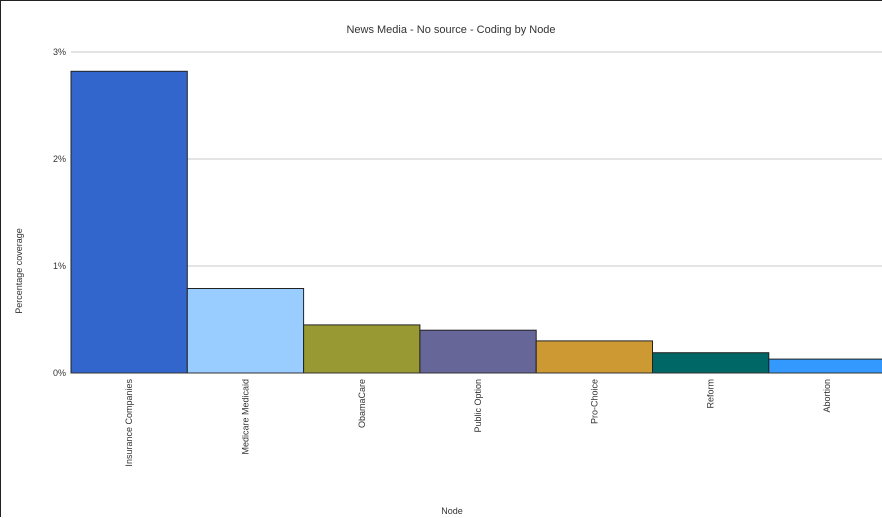 This screenshot has width=882, height=518. I want to click on y-tick-label: 3%, so click(59, 52).